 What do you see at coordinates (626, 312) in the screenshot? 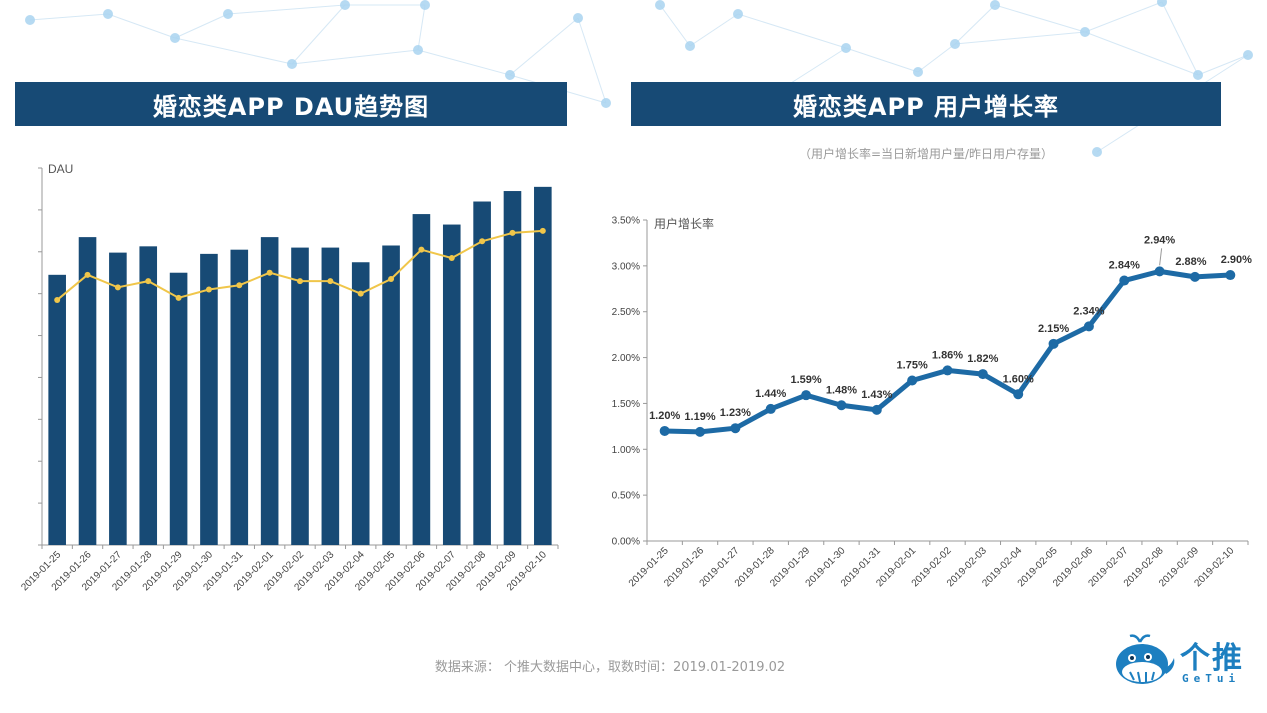
I see `y-tick-label: 2.50%` at bounding box center [626, 312].